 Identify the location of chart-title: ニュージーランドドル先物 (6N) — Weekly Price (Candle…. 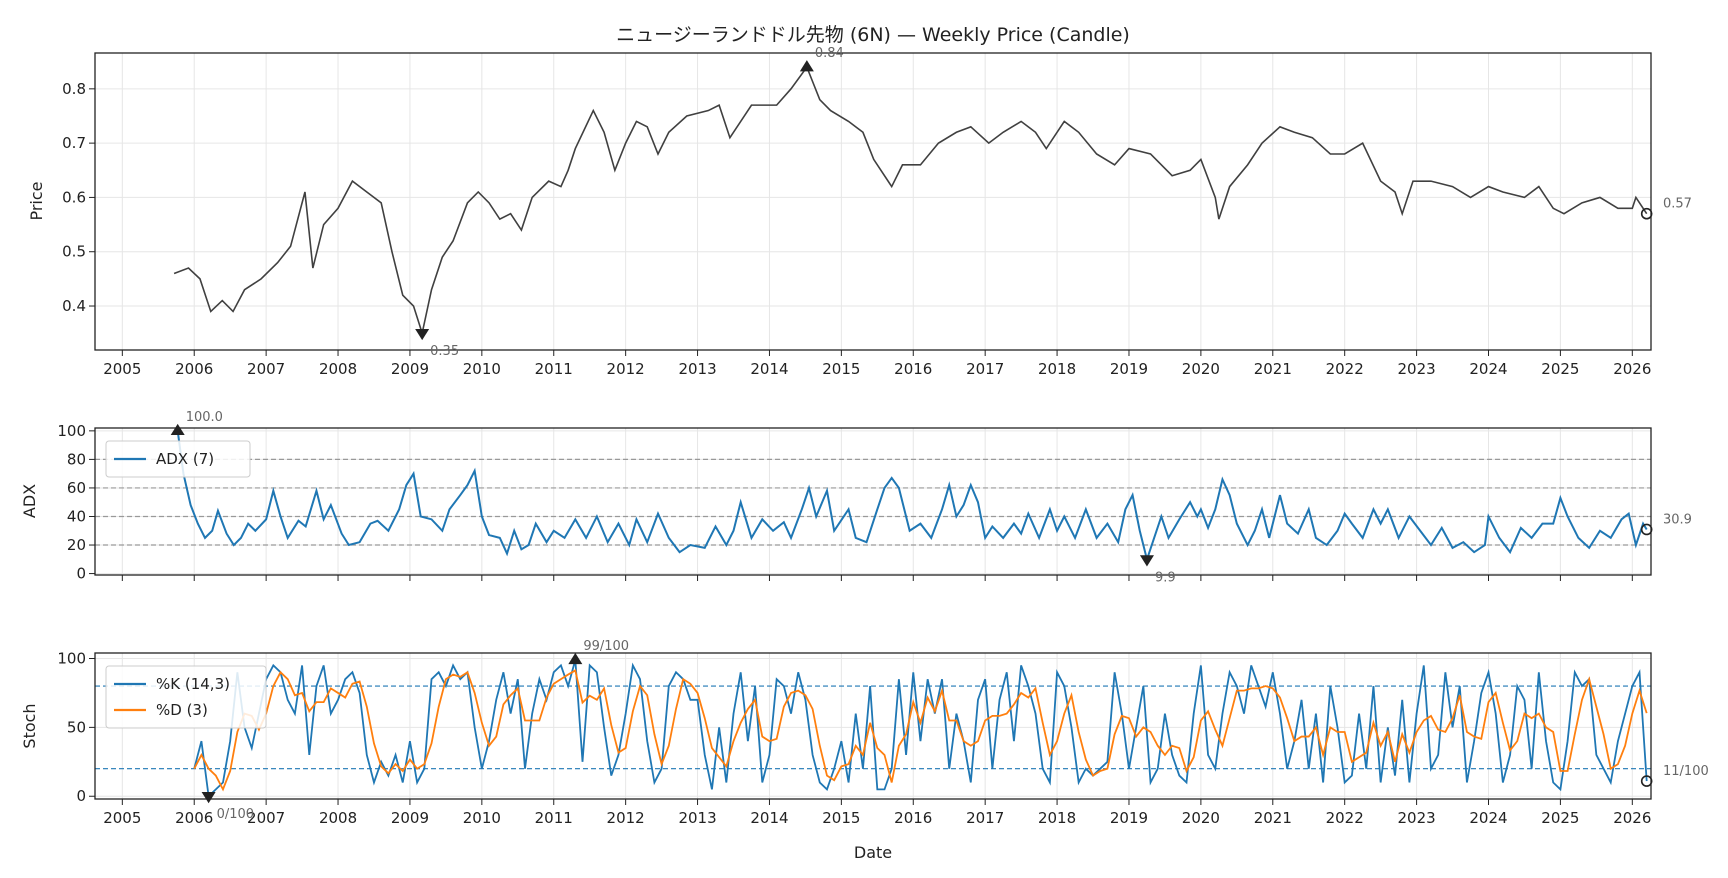
(873, 35).